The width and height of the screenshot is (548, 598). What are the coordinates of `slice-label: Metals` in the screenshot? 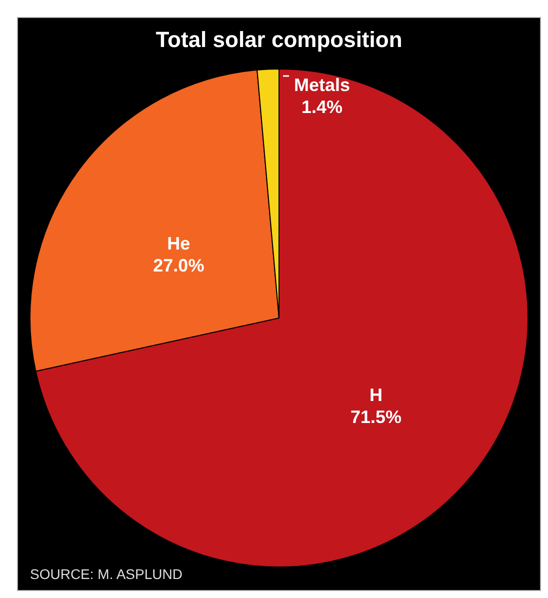 It's located at (322, 85).